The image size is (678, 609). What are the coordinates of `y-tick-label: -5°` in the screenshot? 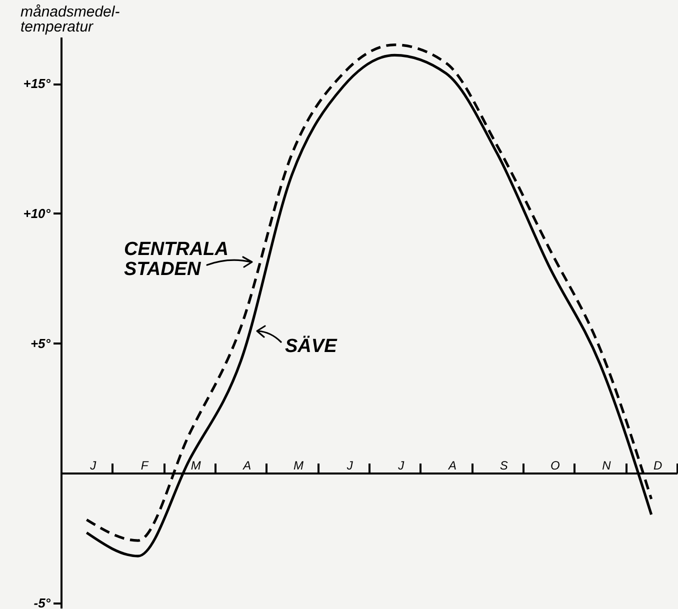 It's located at (43, 602).